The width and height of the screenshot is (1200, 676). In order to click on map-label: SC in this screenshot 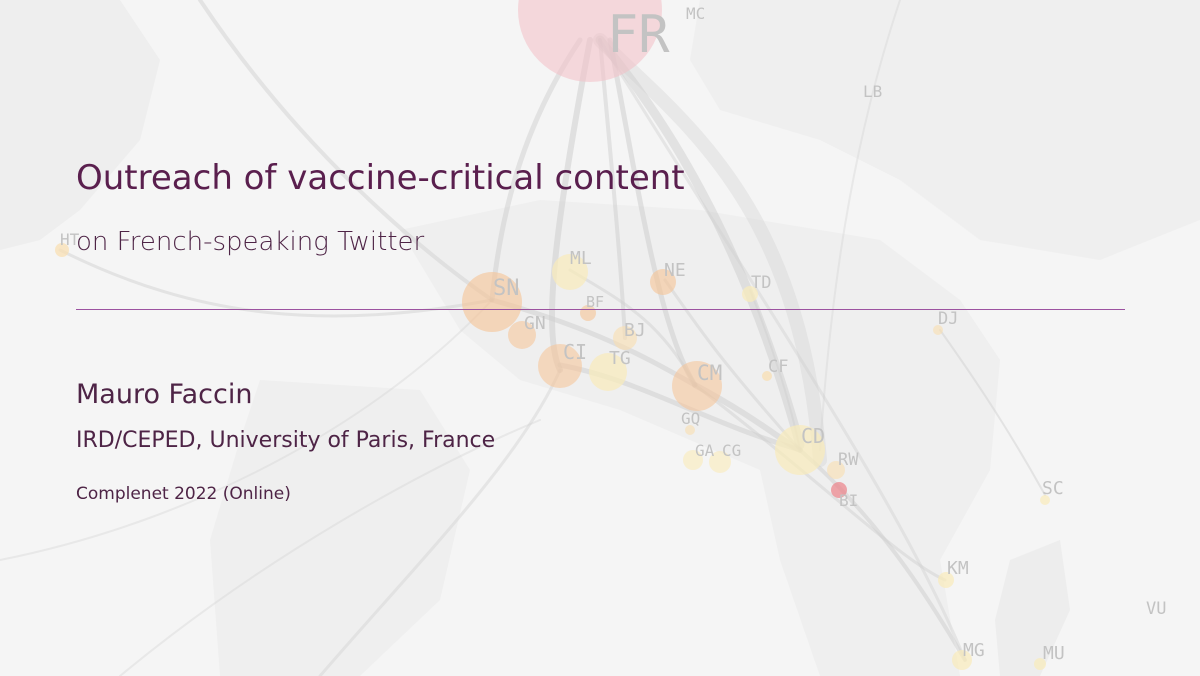, I will do `click(1053, 488)`.